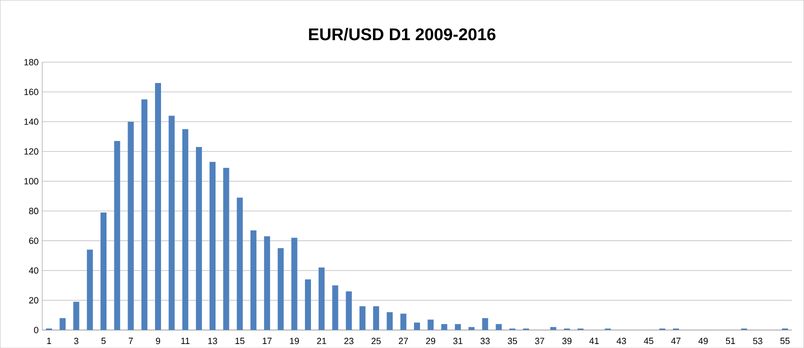  I want to click on x-tick-label: 55, so click(785, 341).